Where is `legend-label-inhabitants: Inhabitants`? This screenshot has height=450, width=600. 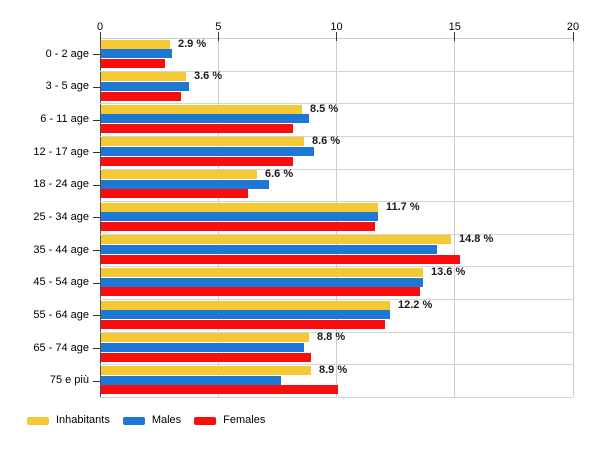
legend-label-inhabitants: Inhabitants is located at coordinates (83, 420).